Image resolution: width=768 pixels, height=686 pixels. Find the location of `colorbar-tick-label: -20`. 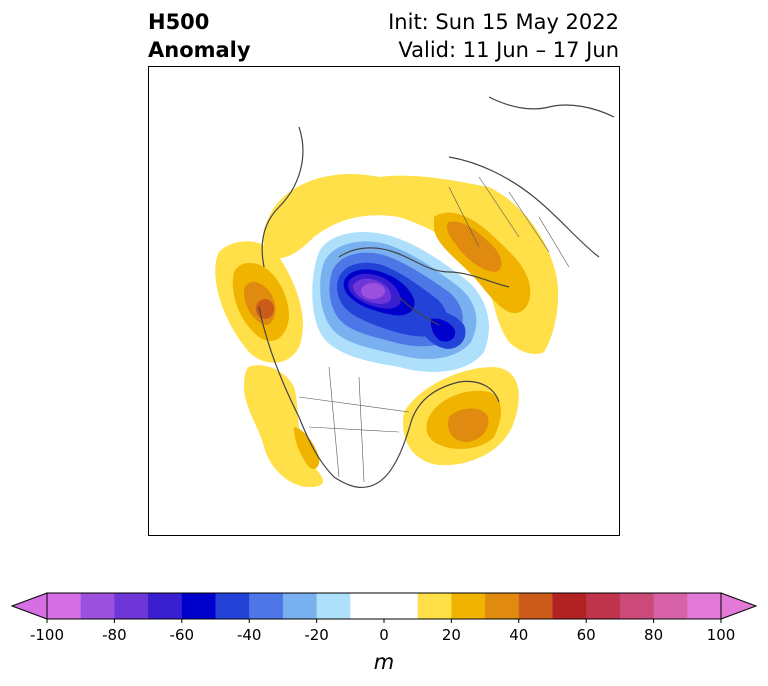

colorbar-tick-label: -20 is located at coordinates (316, 635).